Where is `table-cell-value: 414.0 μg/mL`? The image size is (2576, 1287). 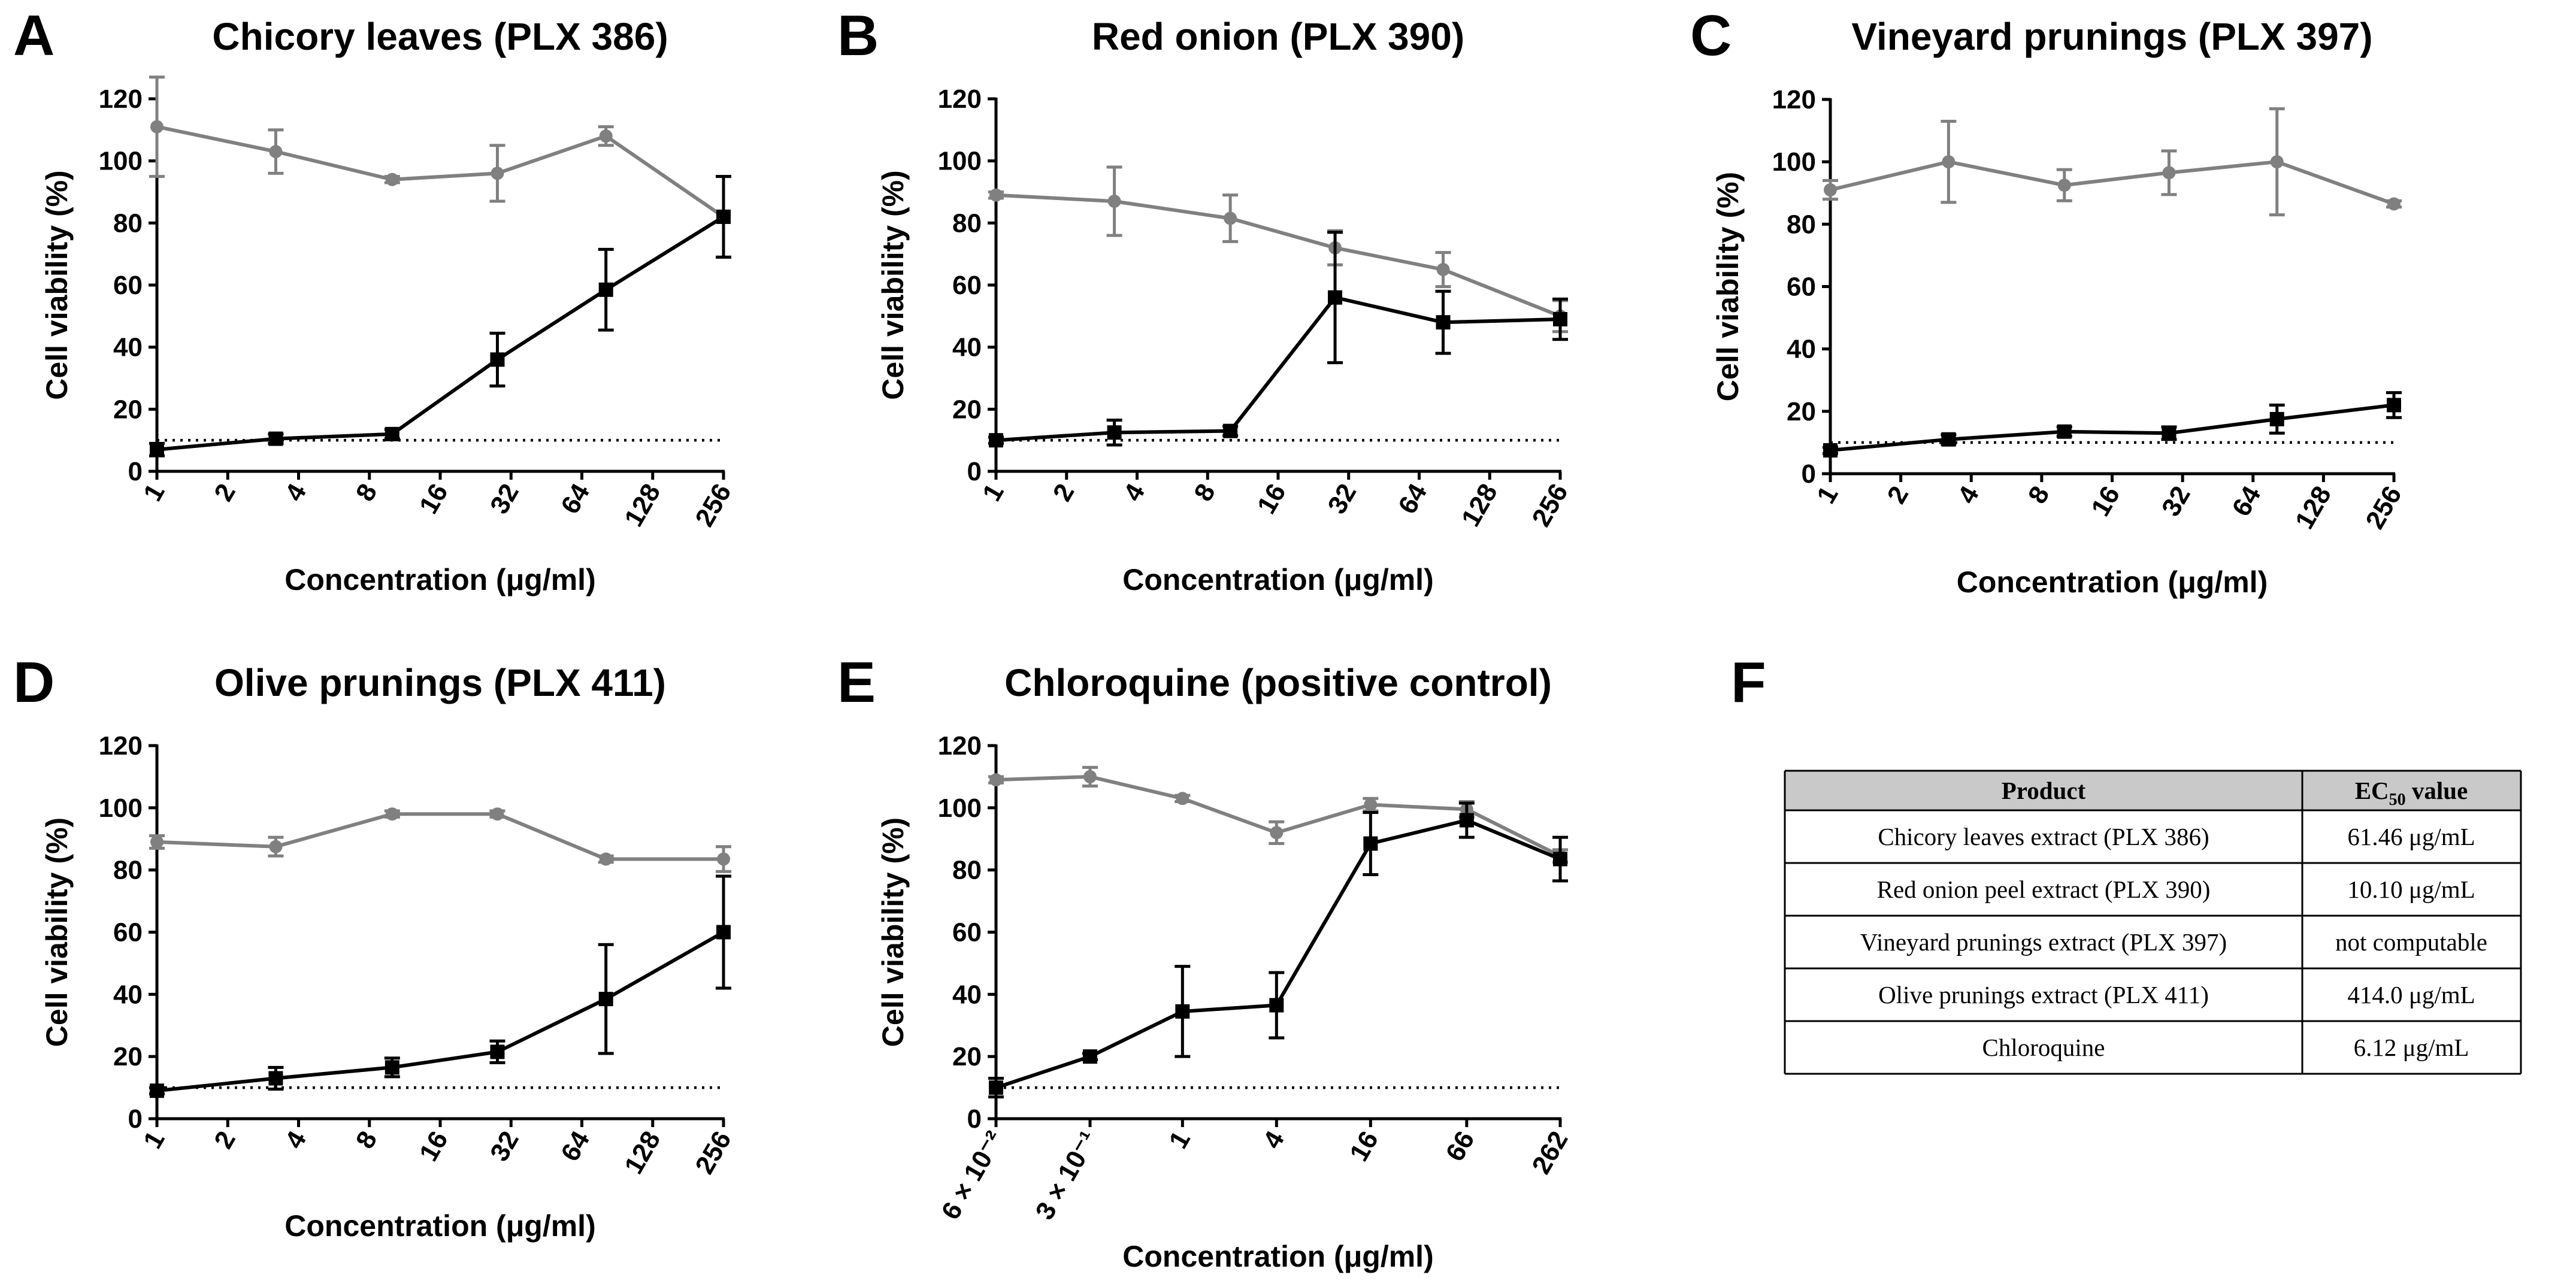
table-cell-value: 414.0 μg/mL is located at coordinates (2411, 995).